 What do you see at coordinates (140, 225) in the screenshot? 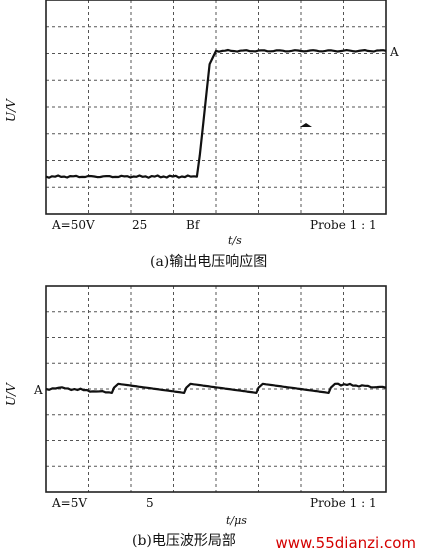
I see `timebase-readout: 25` at bounding box center [140, 225].